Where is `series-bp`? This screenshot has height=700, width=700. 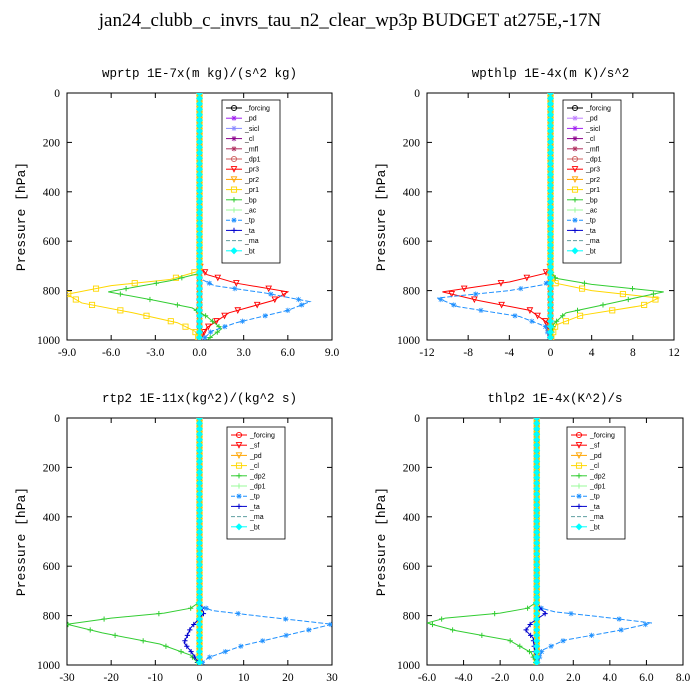
series-bp is located at coordinates (165, 216).